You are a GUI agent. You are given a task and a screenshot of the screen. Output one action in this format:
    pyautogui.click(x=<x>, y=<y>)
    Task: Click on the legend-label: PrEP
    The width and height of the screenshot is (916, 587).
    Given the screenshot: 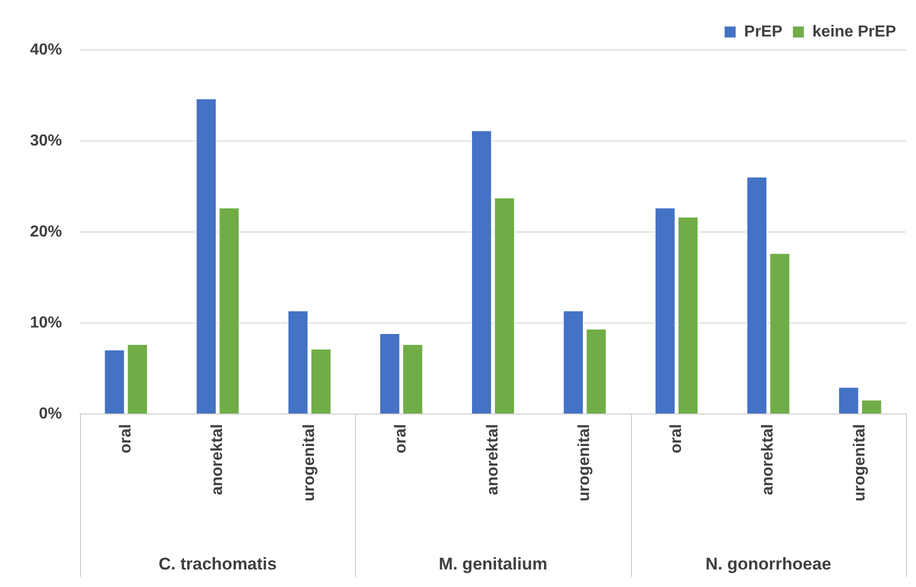 What is the action you would take?
    pyautogui.click(x=763, y=31)
    